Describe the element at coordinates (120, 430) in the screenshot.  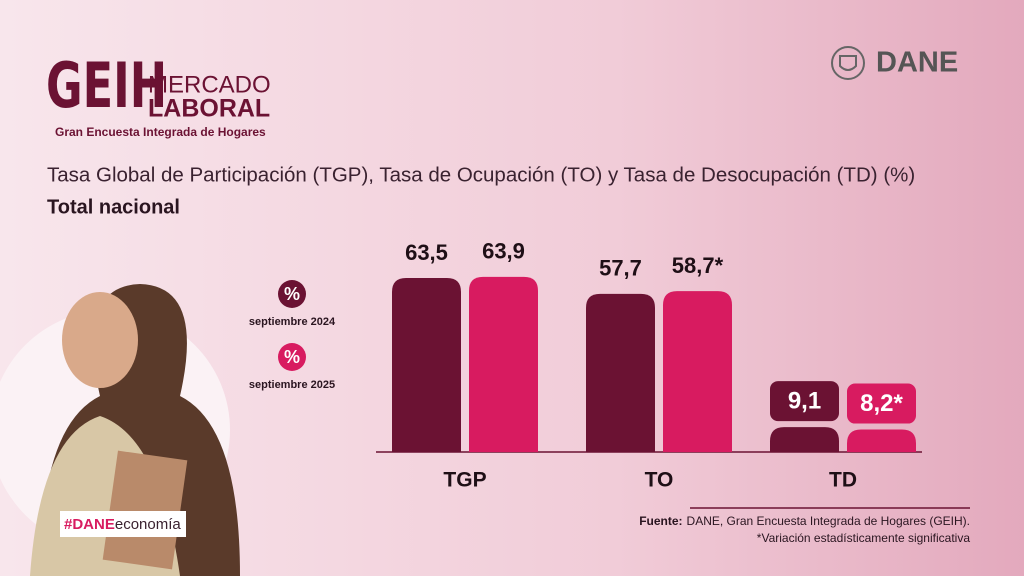
I see `photo` at that location.